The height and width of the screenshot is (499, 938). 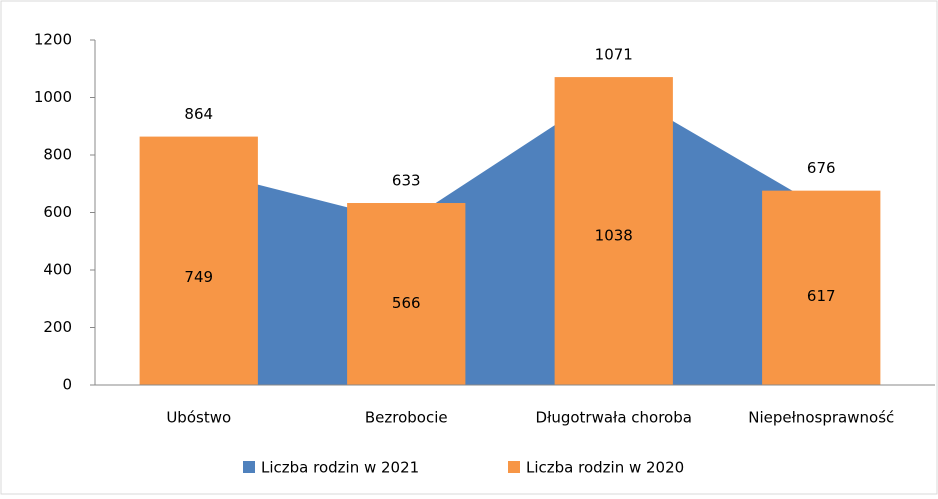 What do you see at coordinates (340, 468) in the screenshot?
I see `legend-label: Liczba rodzin w 2021` at bounding box center [340, 468].